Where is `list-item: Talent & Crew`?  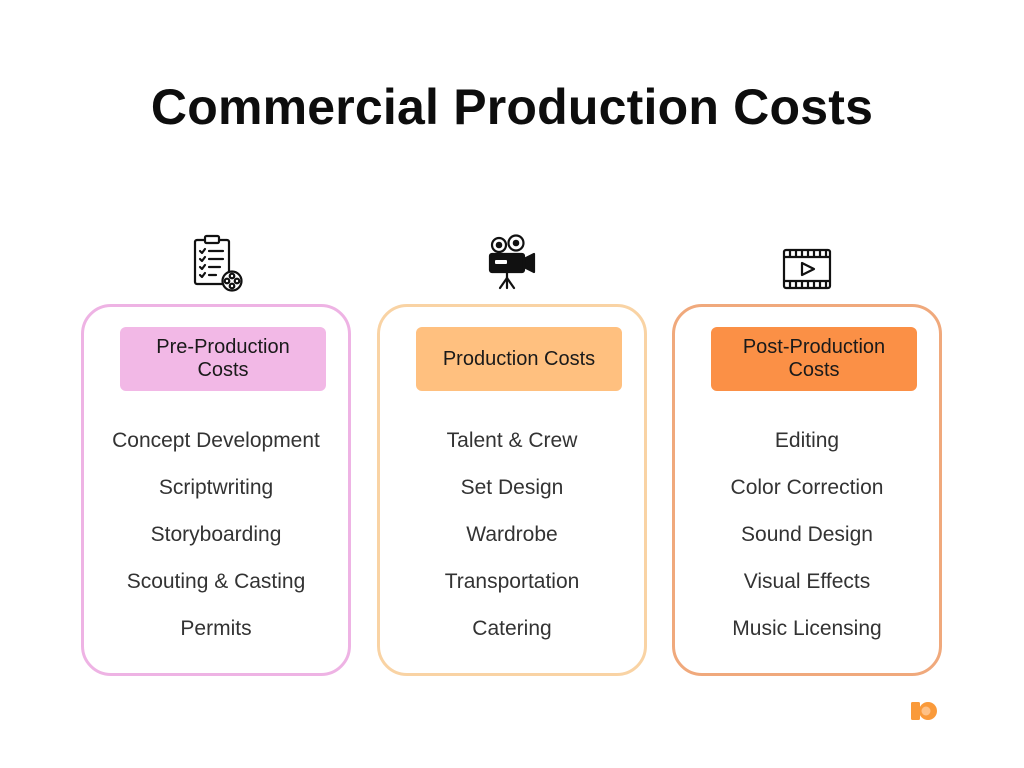
list-item: Talent & Crew is located at coordinates (512, 440).